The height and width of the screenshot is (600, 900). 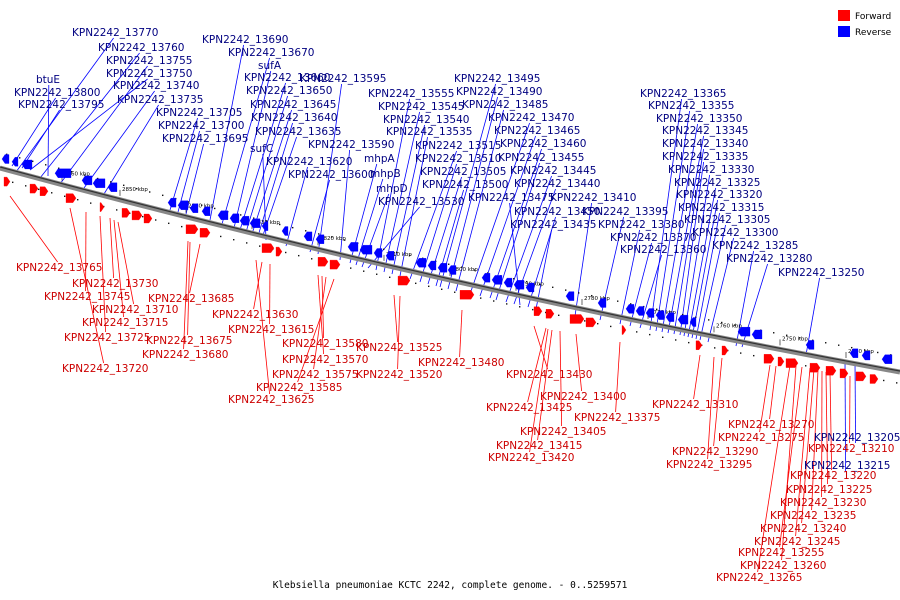 I want to click on reverse-gene-label: KPN2242_13600, so click(x=331, y=175).